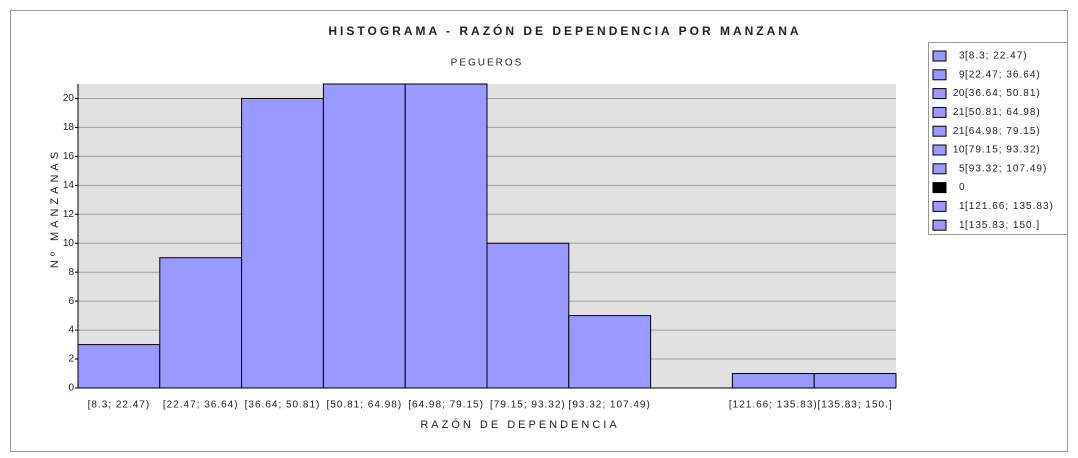  I want to click on legend-value: 9, so click(962, 74).